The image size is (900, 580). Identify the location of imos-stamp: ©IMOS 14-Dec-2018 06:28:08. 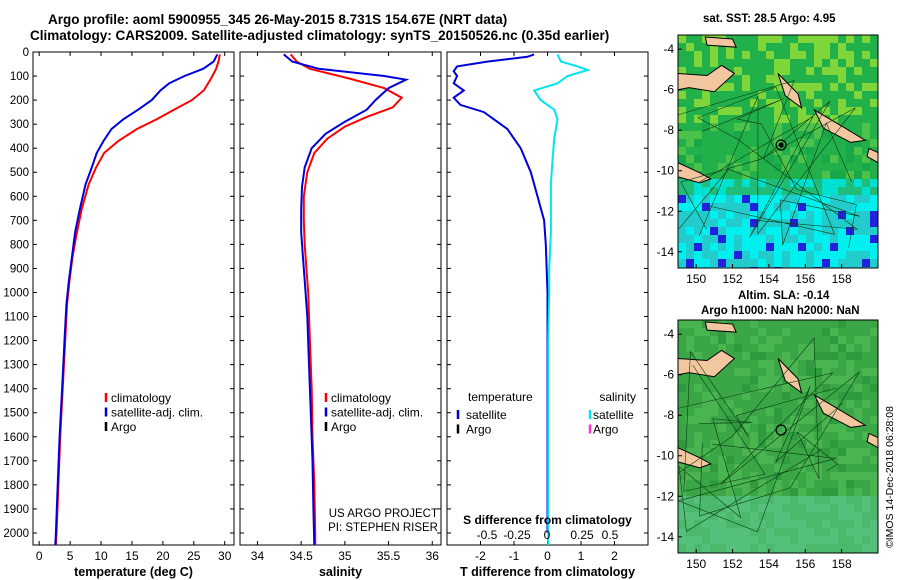
(890, 477).